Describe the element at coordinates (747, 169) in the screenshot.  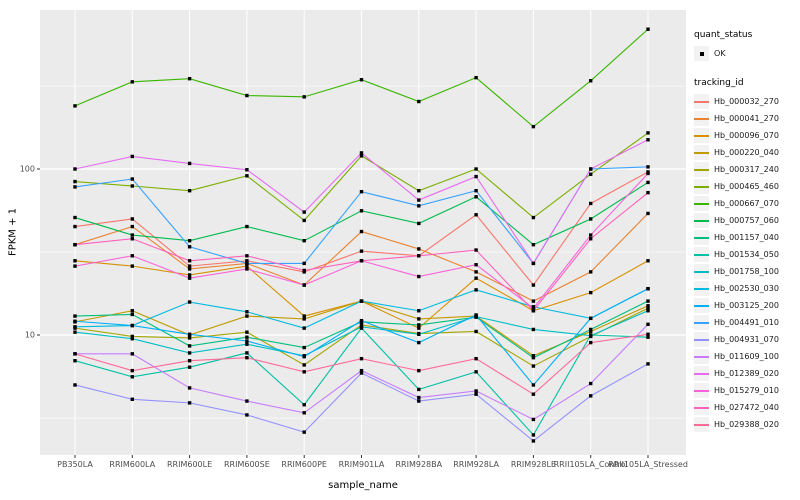
I see `legend-item: Hb_000317_240` at that location.